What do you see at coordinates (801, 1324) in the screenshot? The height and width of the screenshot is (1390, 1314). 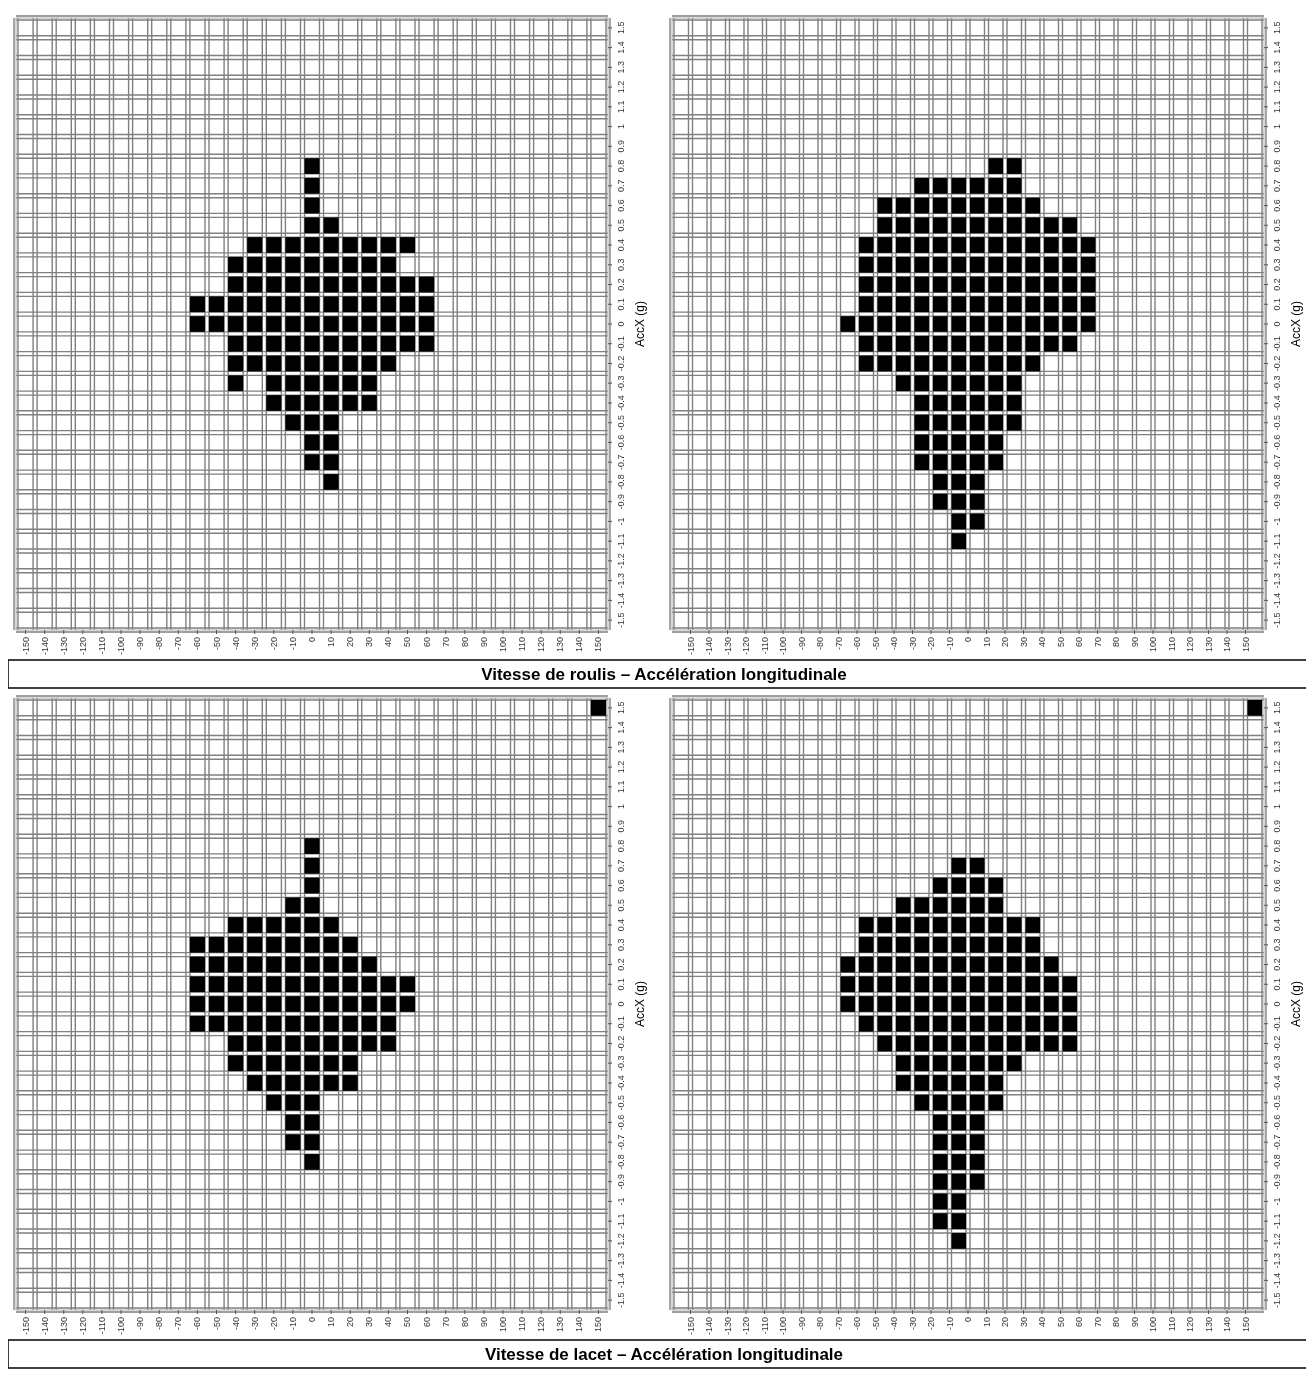 I see `x-tick-label: -90` at bounding box center [801, 1324].